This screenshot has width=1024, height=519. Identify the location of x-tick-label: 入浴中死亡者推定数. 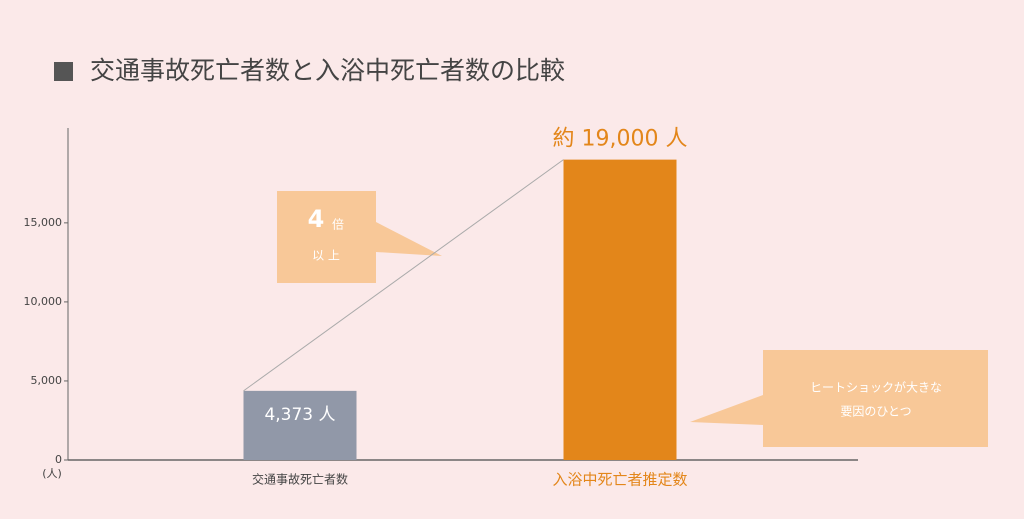
(619, 480).